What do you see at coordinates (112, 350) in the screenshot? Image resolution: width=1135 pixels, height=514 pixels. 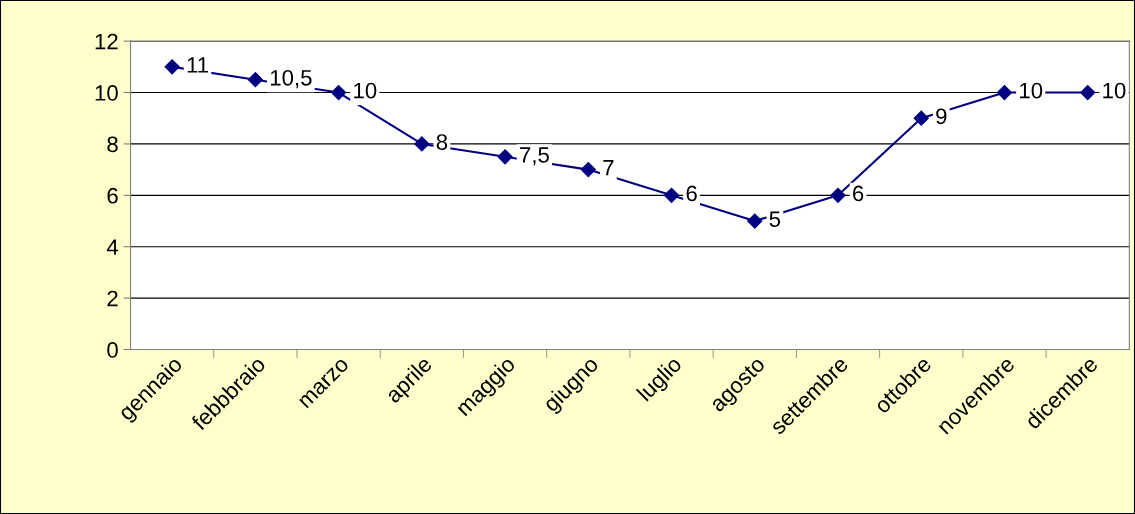 I see `y-tick-label: 0` at bounding box center [112, 350].